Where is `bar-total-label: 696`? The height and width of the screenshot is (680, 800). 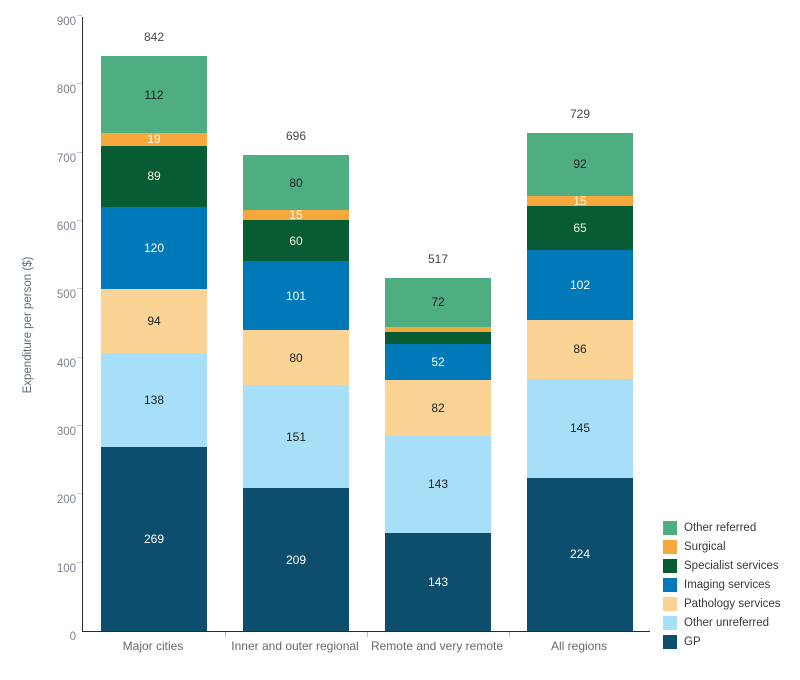 bar-total-label: 696 is located at coordinates (296, 136).